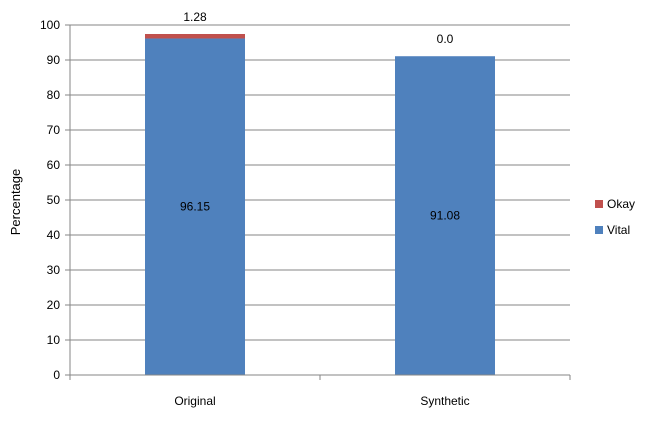 This screenshot has height=426, width=654. What do you see at coordinates (54, 305) in the screenshot?
I see `y-tick-label: 20` at bounding box center [54, 305].